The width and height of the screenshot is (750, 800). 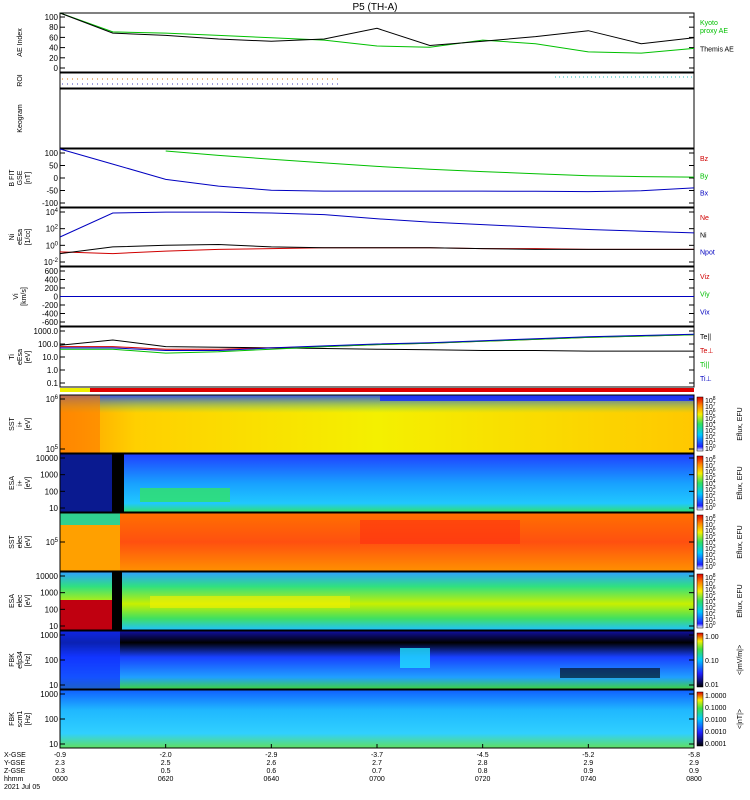 What do you see at coordinates (52, 399) in the screenshot?
I see `ytick-label-sst_i-0: 10⁶` at bounding box center [52, 399].